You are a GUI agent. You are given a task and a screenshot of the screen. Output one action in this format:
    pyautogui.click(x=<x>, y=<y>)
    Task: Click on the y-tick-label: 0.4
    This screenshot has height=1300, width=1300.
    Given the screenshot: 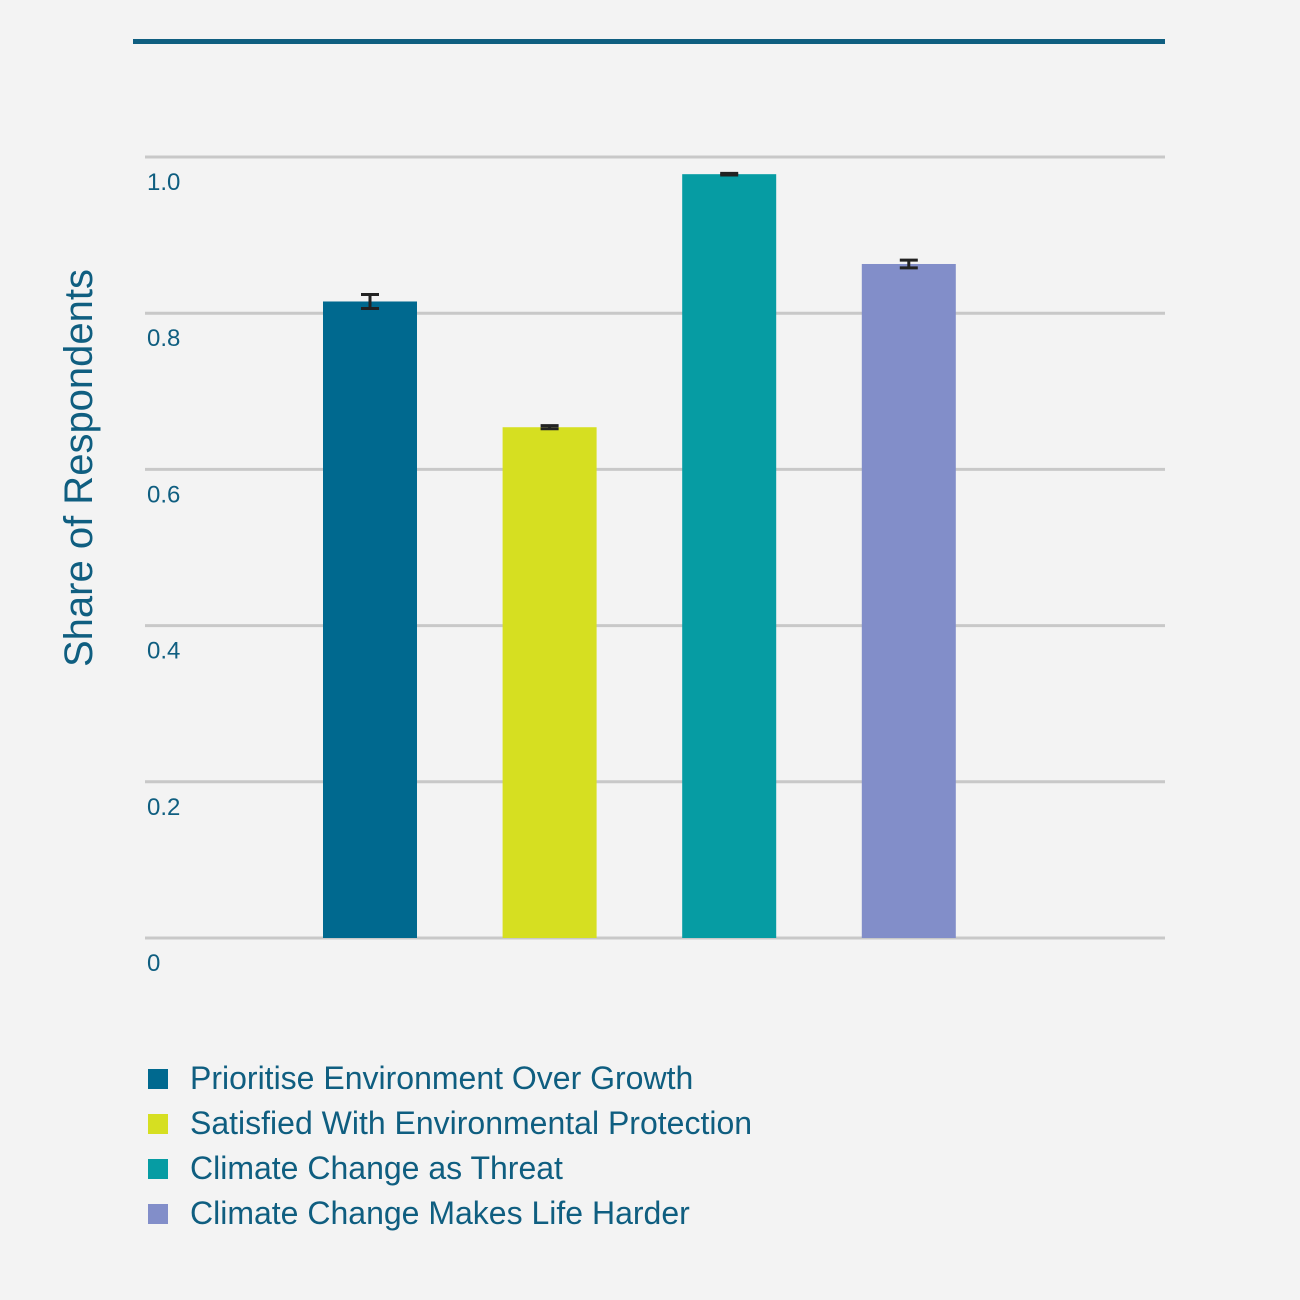 What is the action you would take?
    pyautogui.click(x=163, y=651)
    